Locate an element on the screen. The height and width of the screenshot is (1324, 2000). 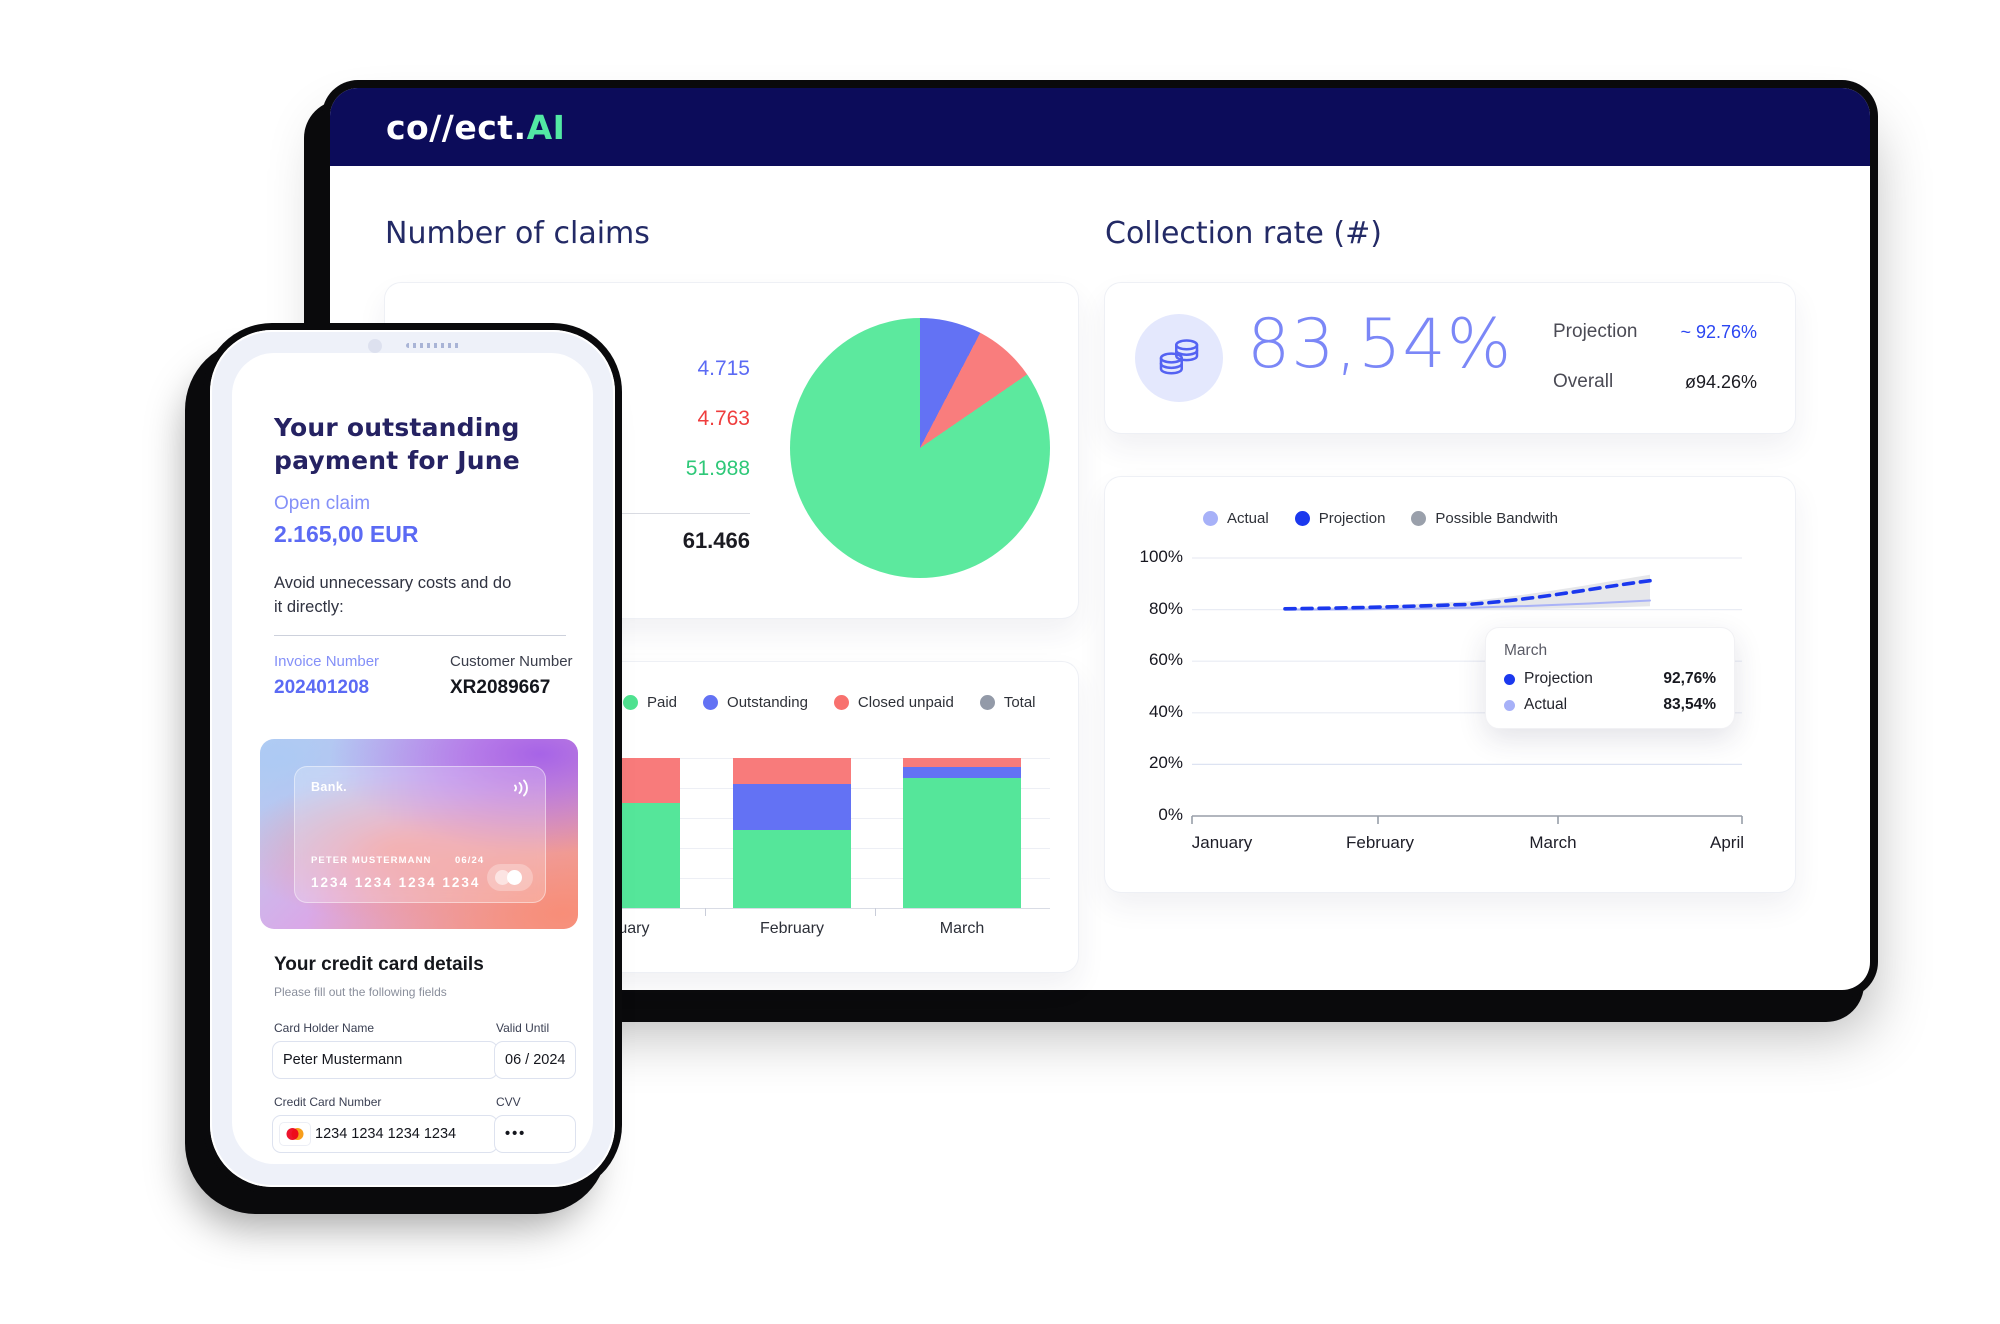
legend-item: Actual is located at coordinates (1236, 518).